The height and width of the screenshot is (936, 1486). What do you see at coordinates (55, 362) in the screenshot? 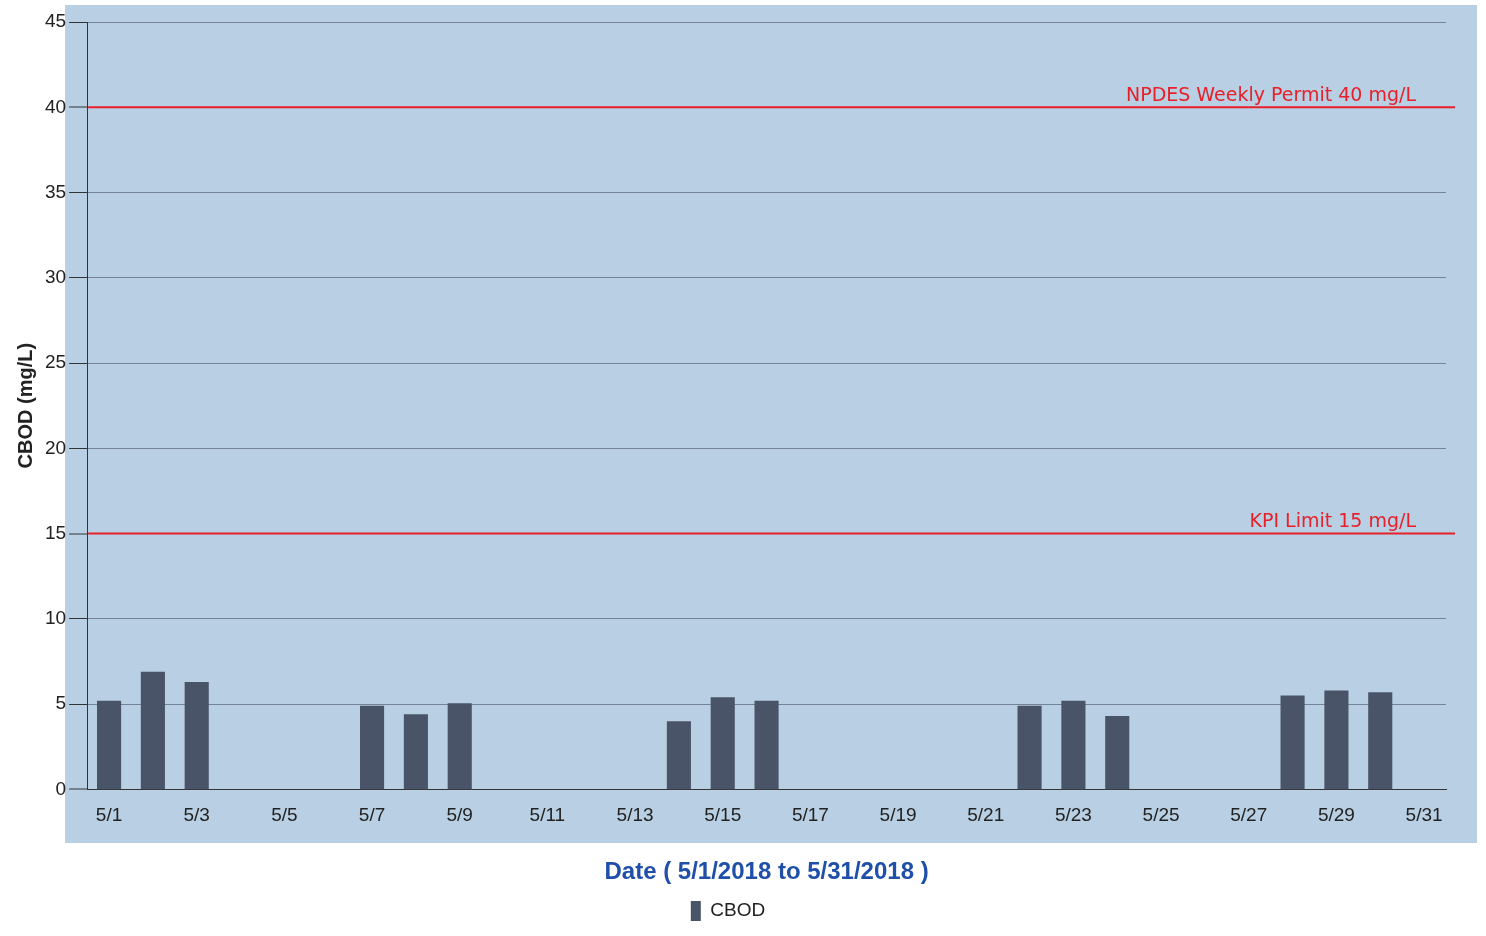
I see `y-tick-label: 25` at bounding box center [55, 362].